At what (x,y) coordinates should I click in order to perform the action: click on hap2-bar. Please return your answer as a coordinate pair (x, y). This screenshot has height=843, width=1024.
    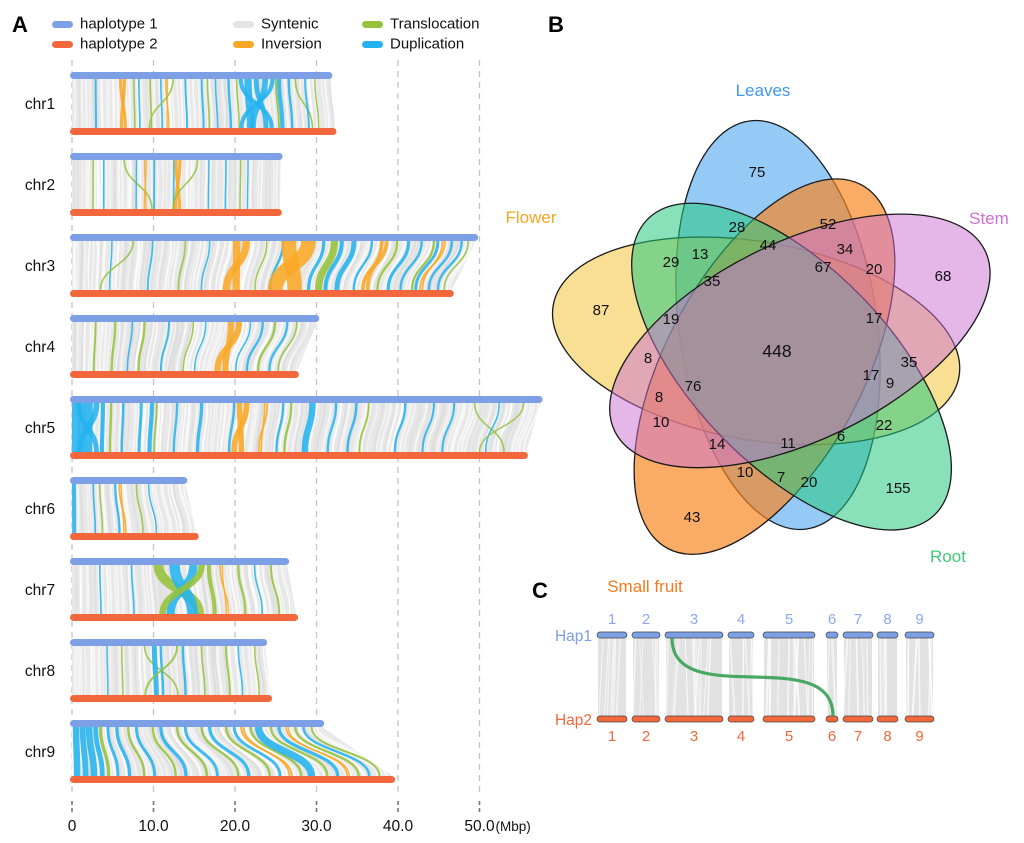
    Looking at the image, I should click on (134, 536).